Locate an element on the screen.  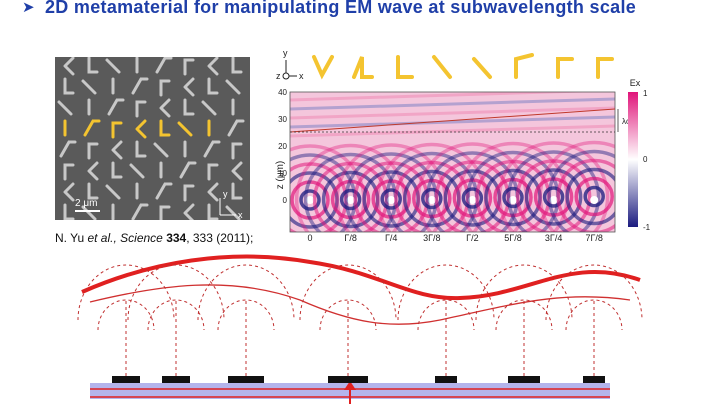
colorbar-tick: -1 is located at coordinates (647, 227).